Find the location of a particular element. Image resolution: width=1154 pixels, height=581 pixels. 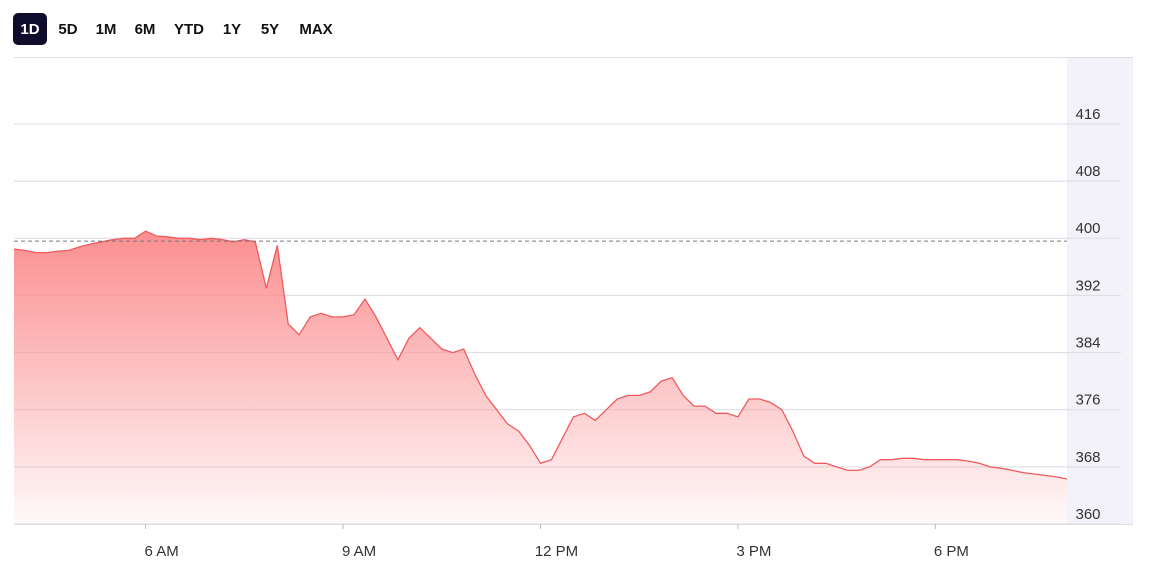

x-tick-label: 6 PM is located at coordinates (951, 551).